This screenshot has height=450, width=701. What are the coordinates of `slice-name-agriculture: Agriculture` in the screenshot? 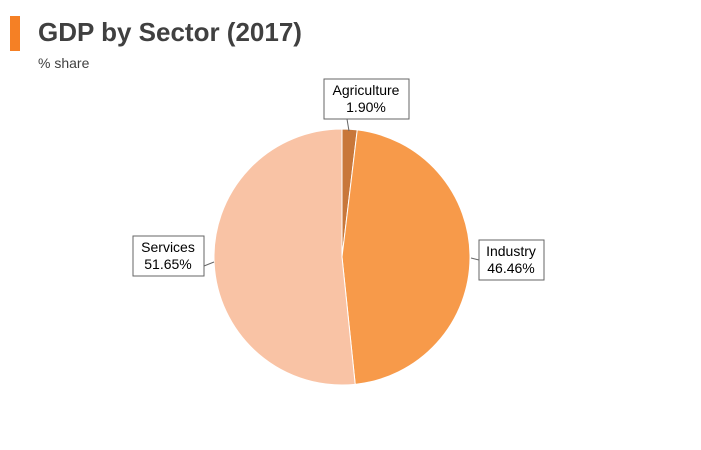 It's located at (366, 90).